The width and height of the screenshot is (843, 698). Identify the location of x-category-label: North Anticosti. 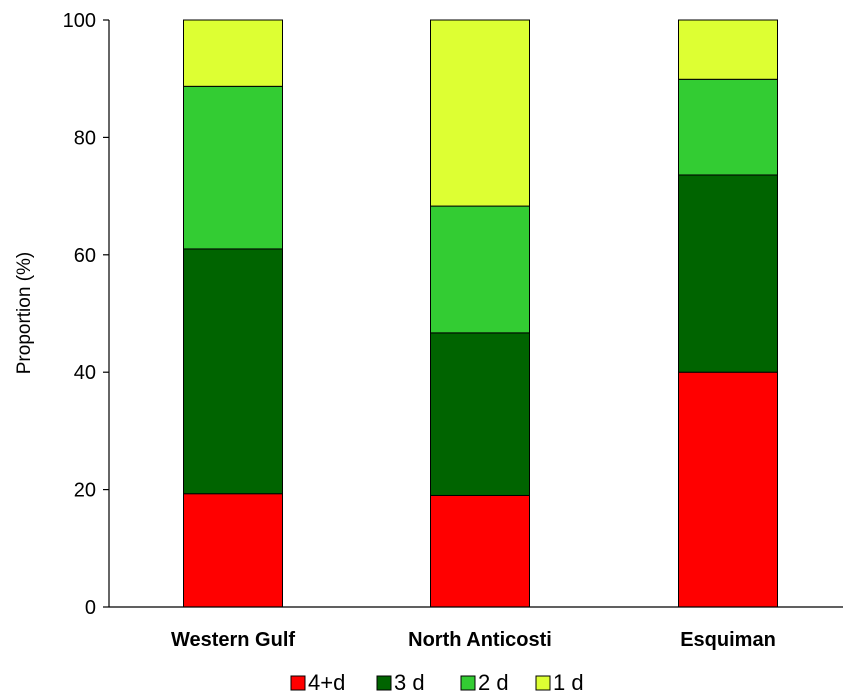
(480, 640).